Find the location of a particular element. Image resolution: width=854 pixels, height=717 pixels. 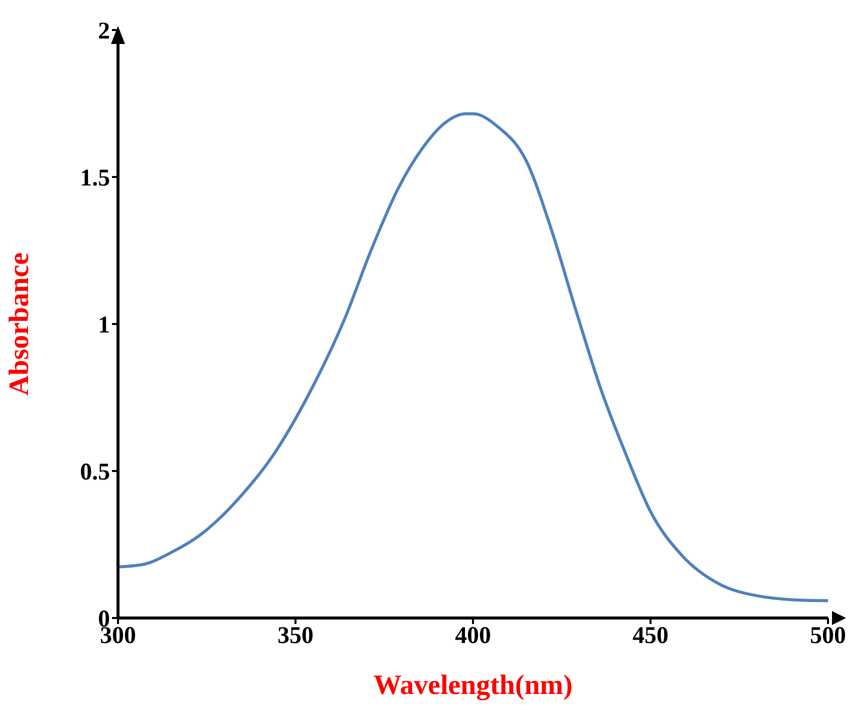

y-axis-title: Absorbance is located at coordinates (19, 324).